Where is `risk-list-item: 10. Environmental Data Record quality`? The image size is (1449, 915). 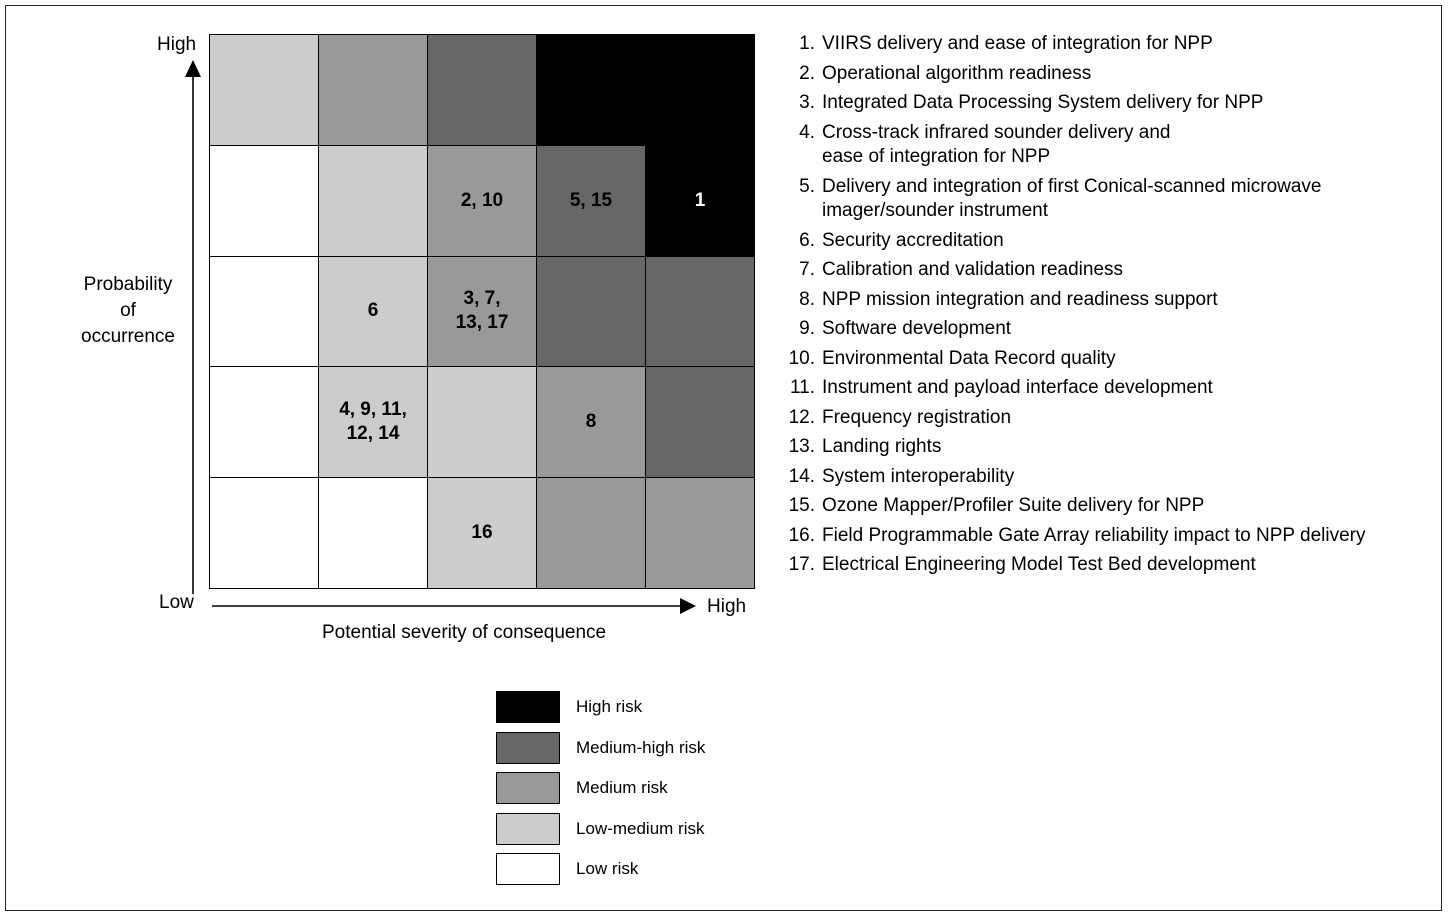
risk-list-item: 10. Environmental Data Record quality is located at coordinates (1071, 359).